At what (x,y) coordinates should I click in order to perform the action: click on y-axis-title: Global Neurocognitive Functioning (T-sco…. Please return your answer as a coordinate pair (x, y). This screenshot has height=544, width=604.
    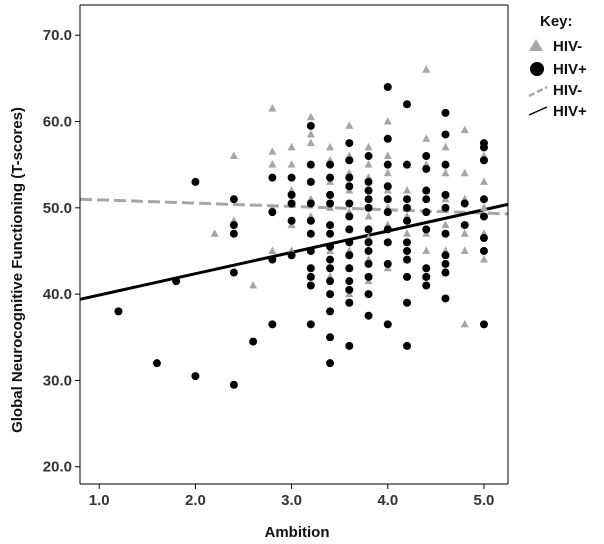
    Looking at the image, I should click on (17, 270).